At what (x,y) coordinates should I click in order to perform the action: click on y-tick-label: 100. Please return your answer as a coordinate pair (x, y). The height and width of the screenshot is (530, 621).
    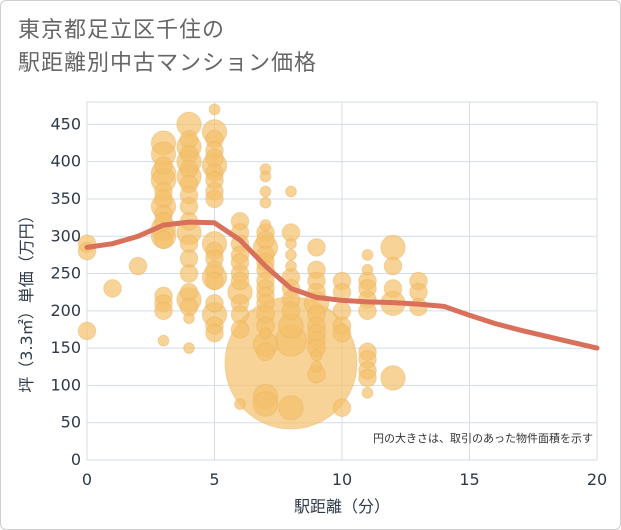
    Looking at the image, I should click on (65, 384).